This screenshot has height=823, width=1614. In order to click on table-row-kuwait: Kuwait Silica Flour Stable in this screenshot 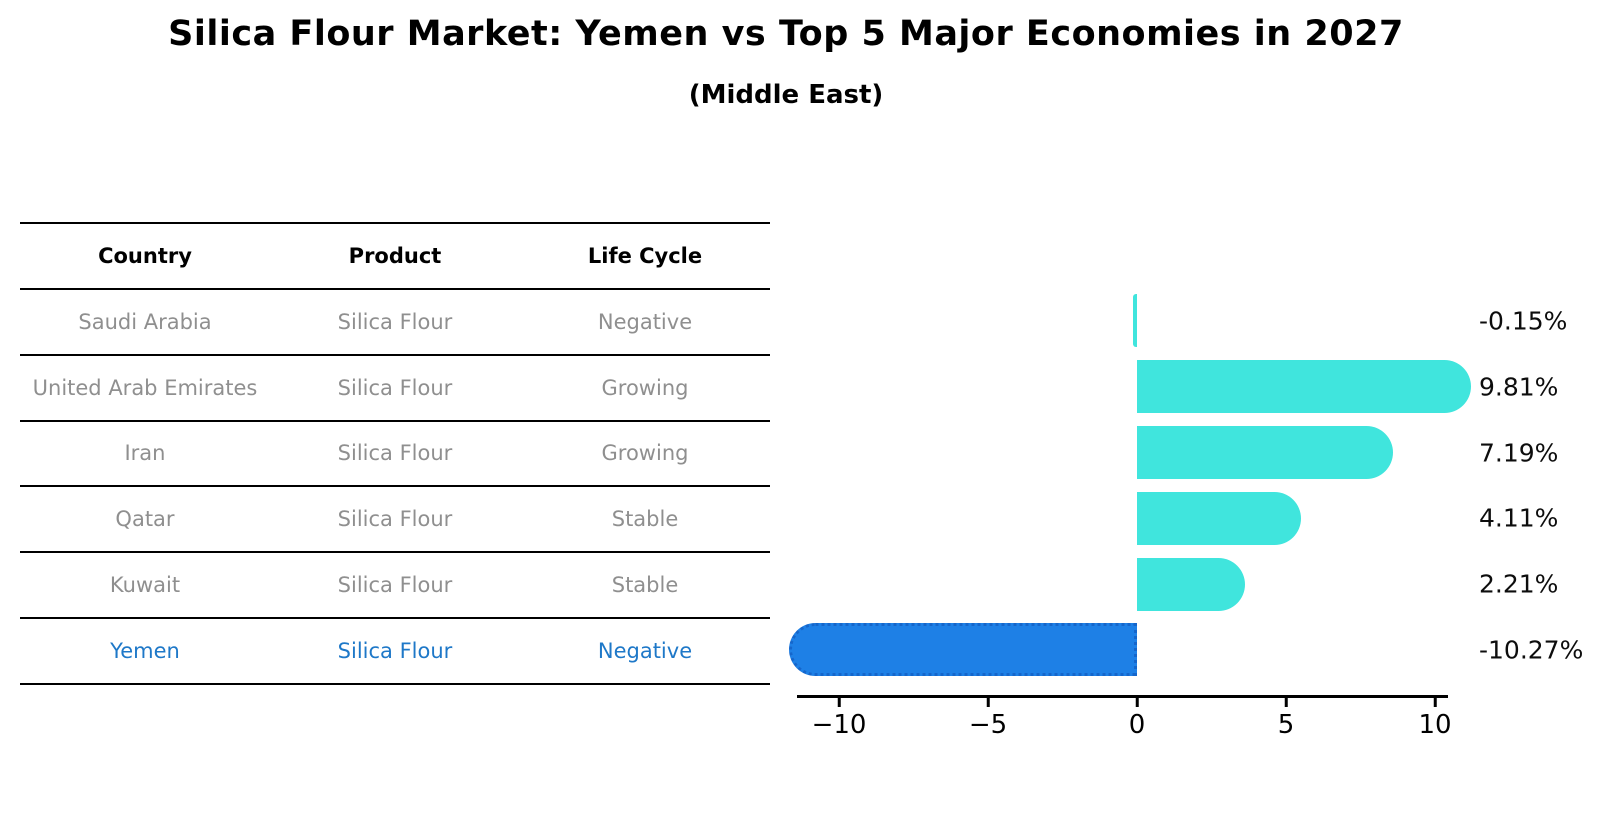, I will do `click(395, 584)`.